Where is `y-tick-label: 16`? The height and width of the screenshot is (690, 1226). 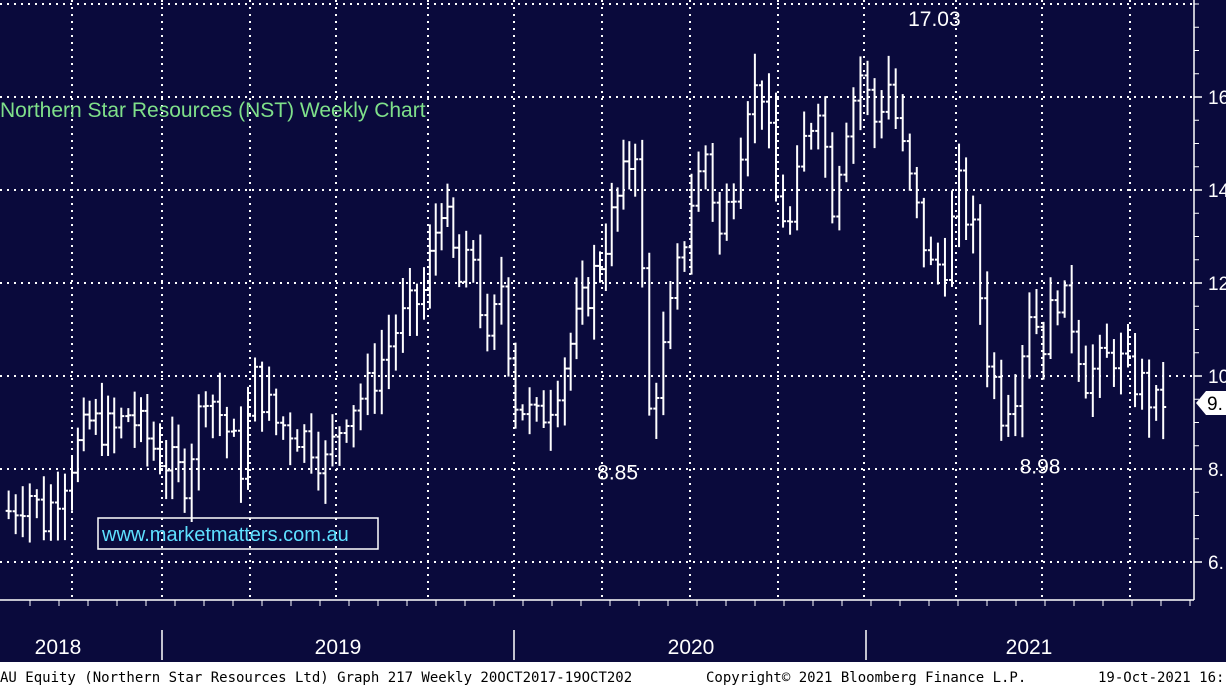
y-tick-label: 16 is located at coordinates (1217, 98).